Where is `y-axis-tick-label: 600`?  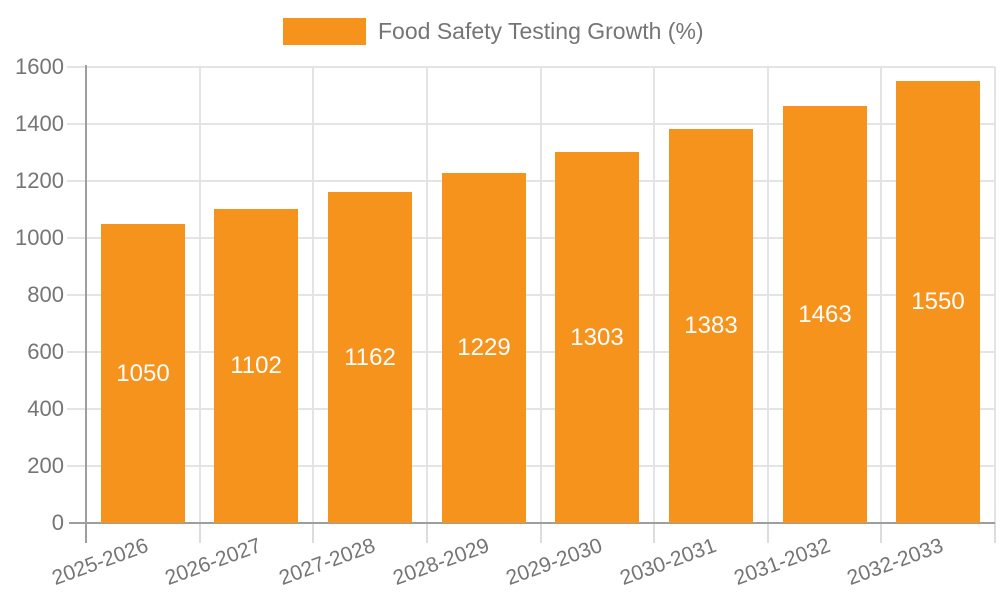 y-axis-tick-label: 600 is located at coordinates (45, 351).